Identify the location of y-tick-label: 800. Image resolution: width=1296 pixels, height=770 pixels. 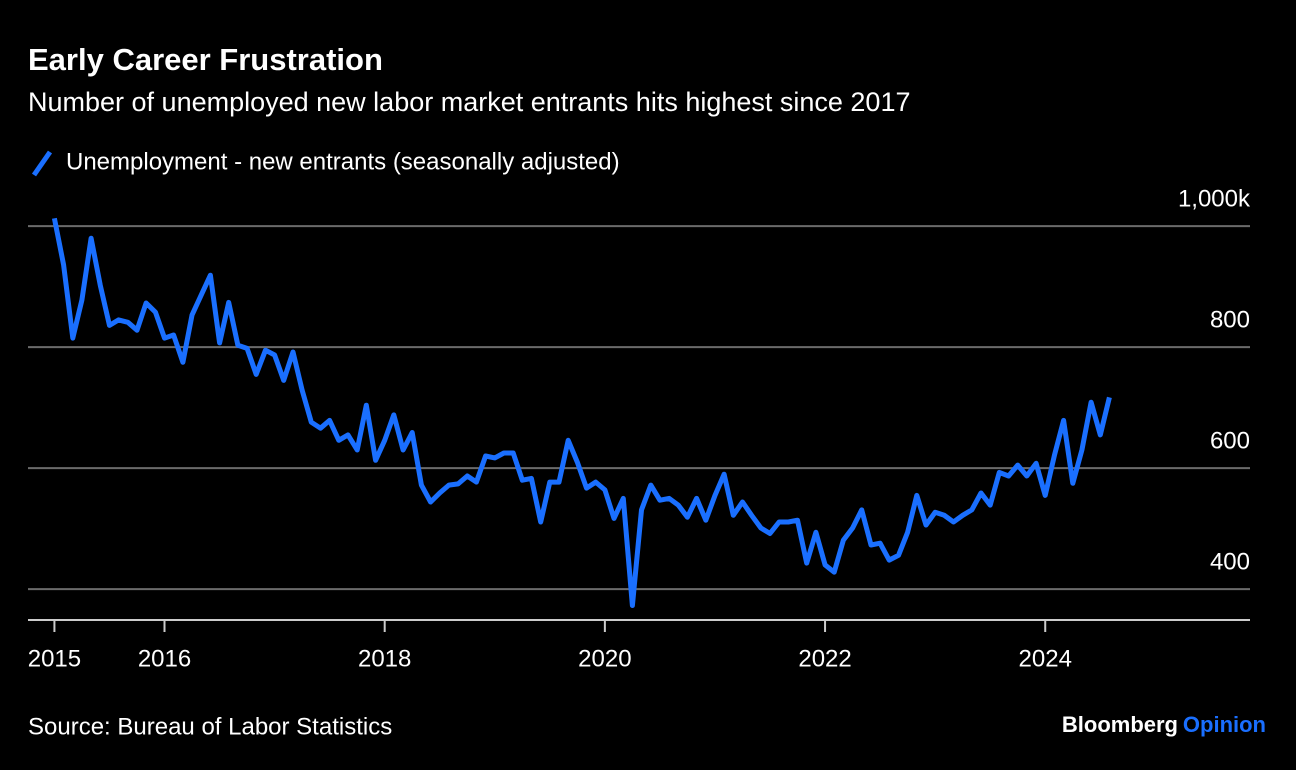
(1230, 319).